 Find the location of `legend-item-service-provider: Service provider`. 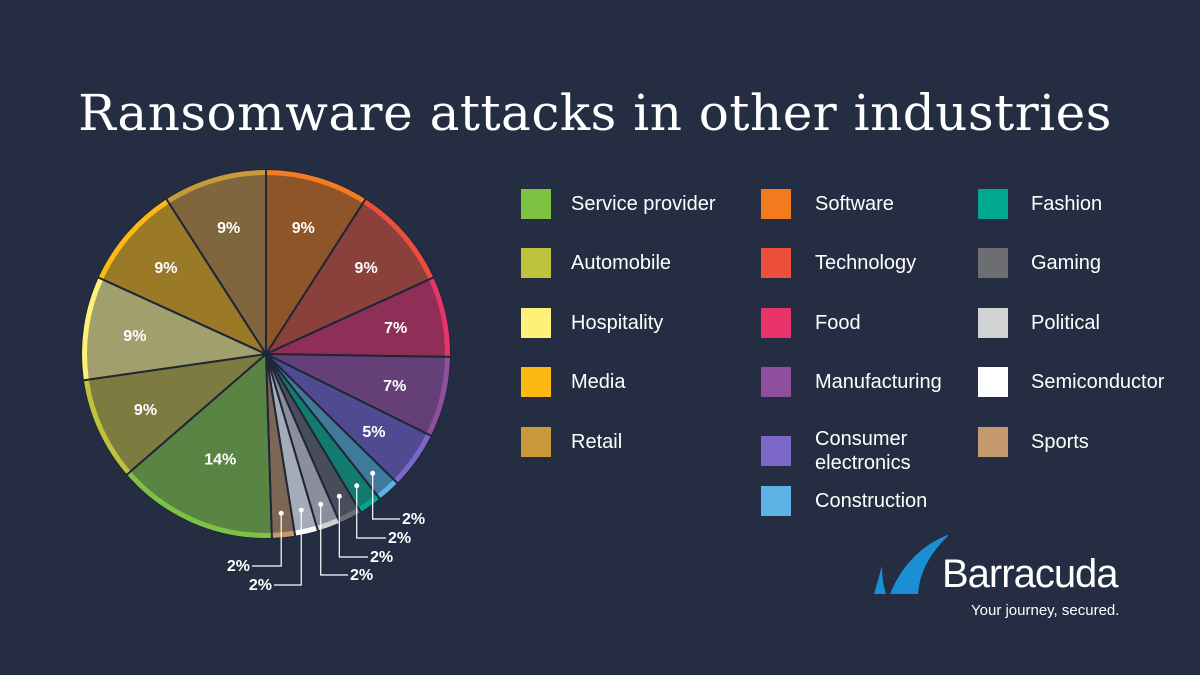

legend-item-service-provider: Service provider is located at coordinates (631, 204).